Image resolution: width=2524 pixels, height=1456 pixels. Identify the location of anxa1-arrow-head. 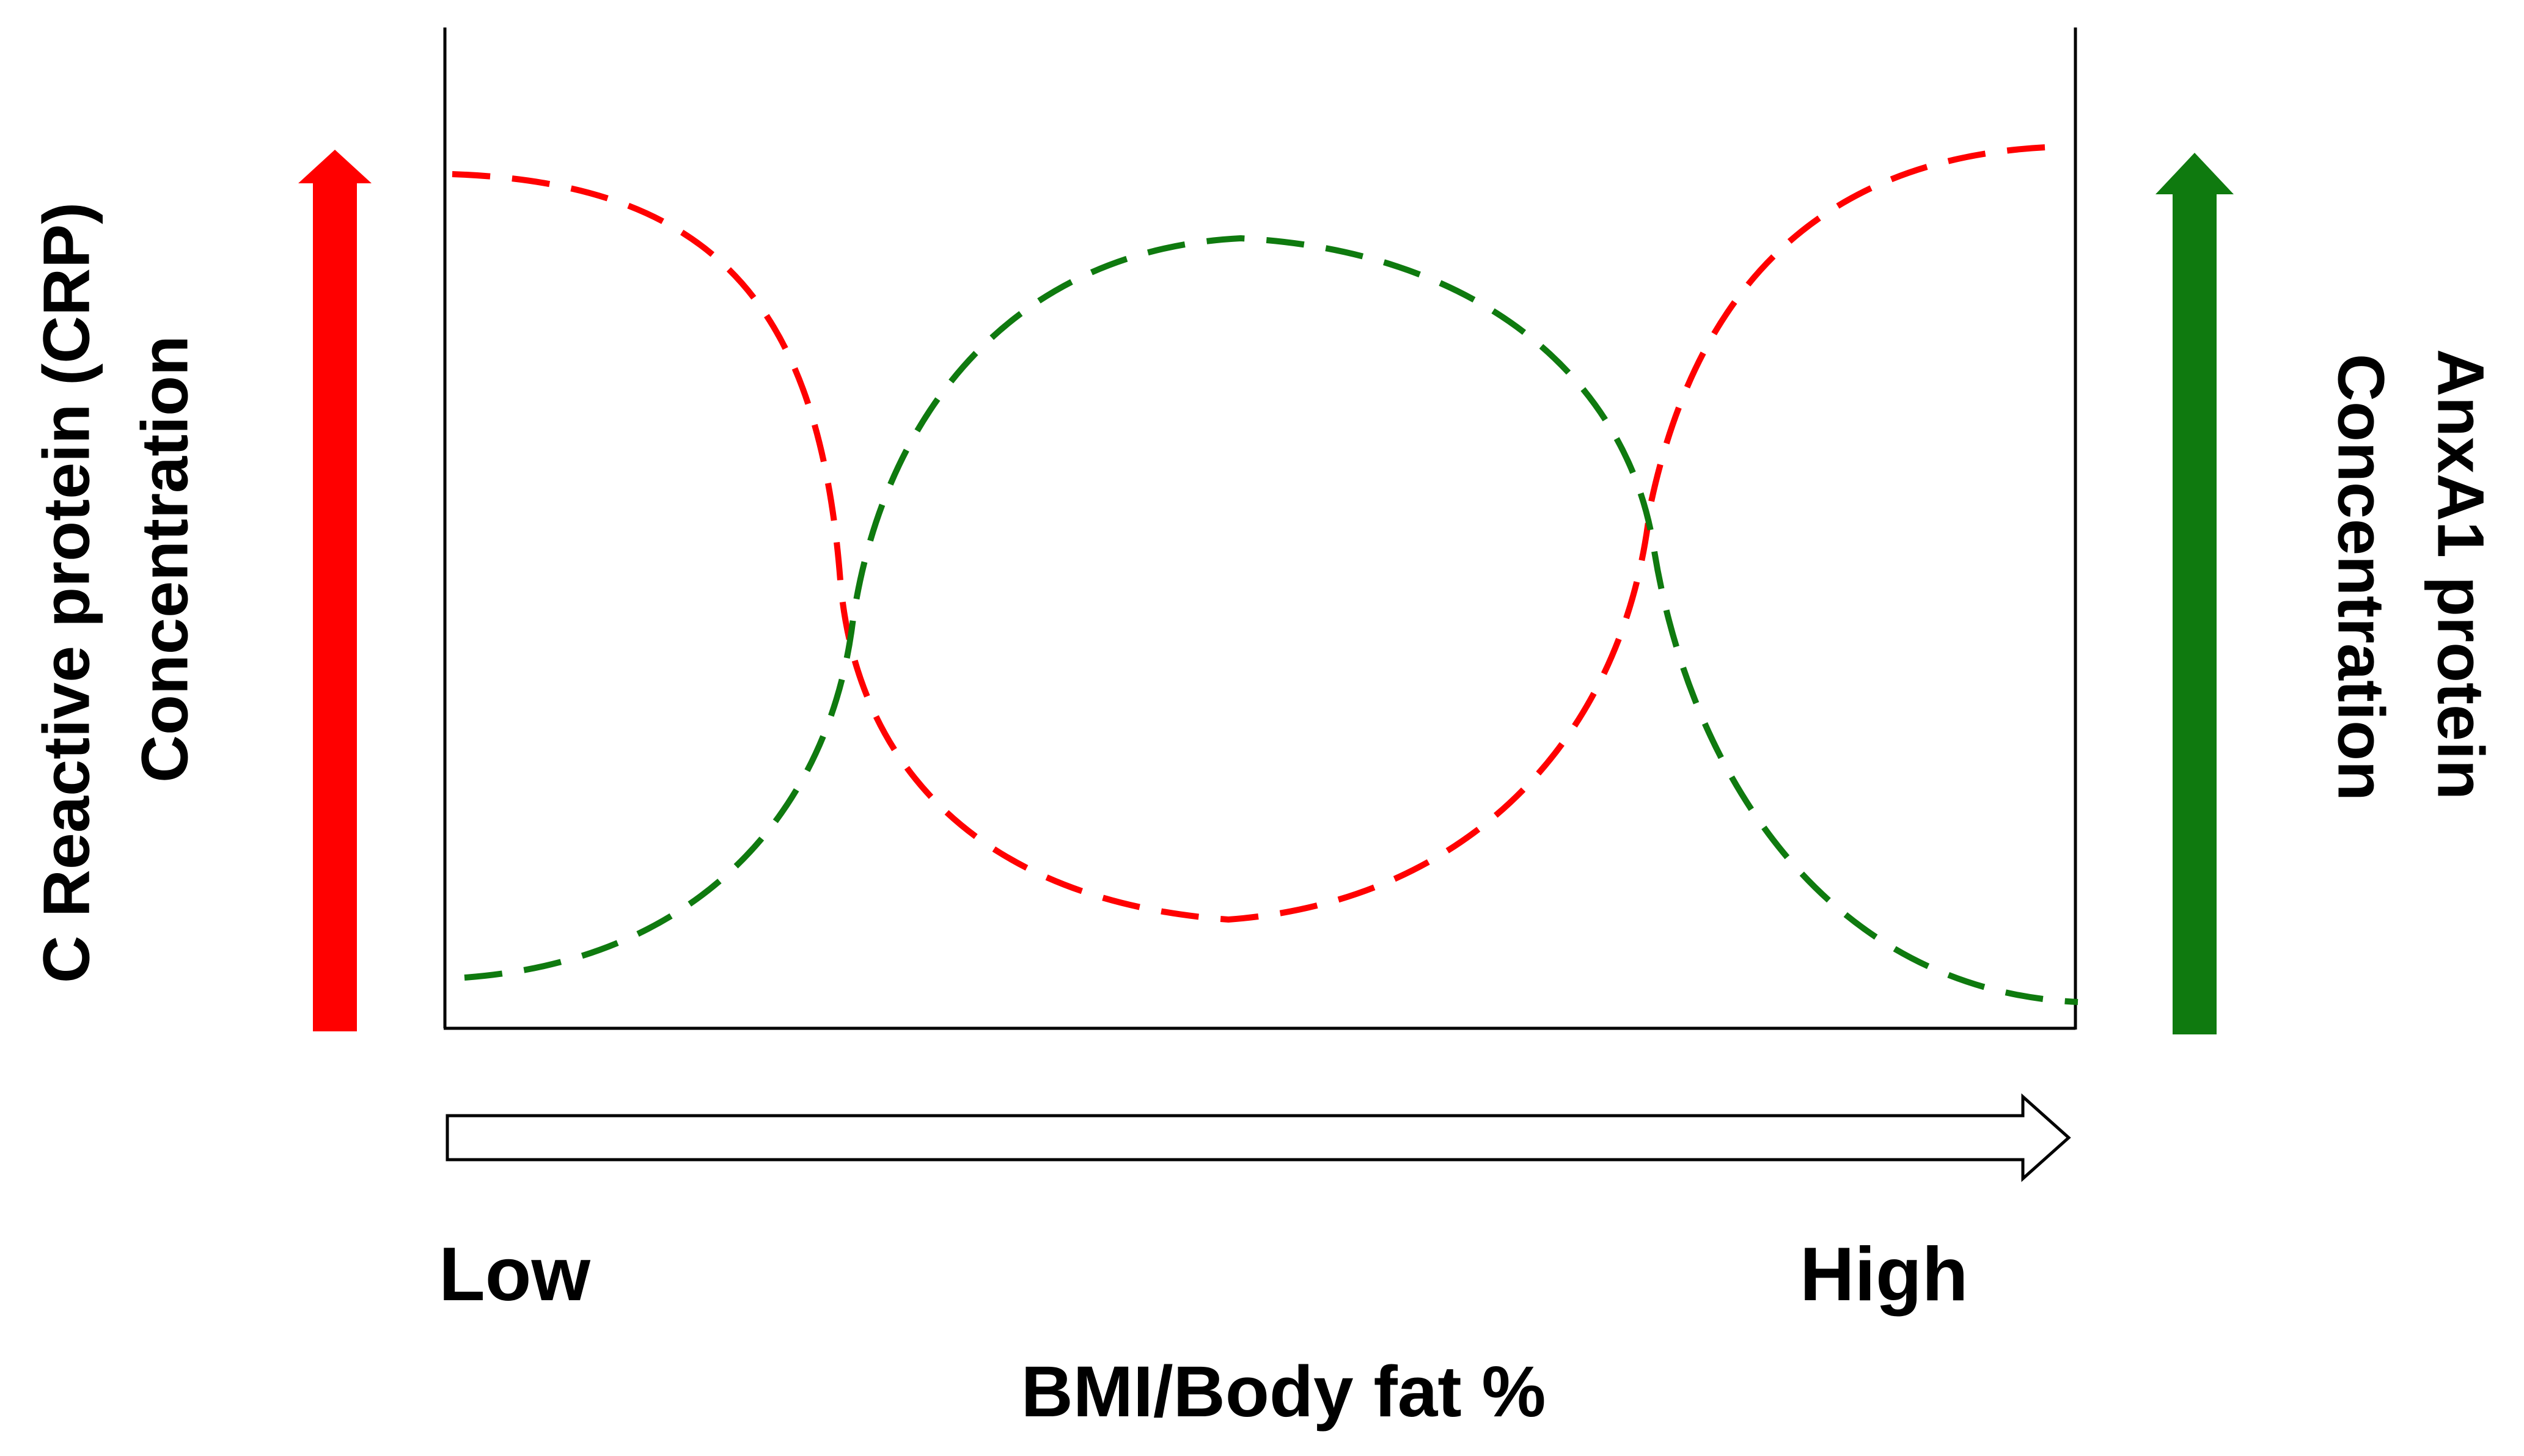
(2194, 173).